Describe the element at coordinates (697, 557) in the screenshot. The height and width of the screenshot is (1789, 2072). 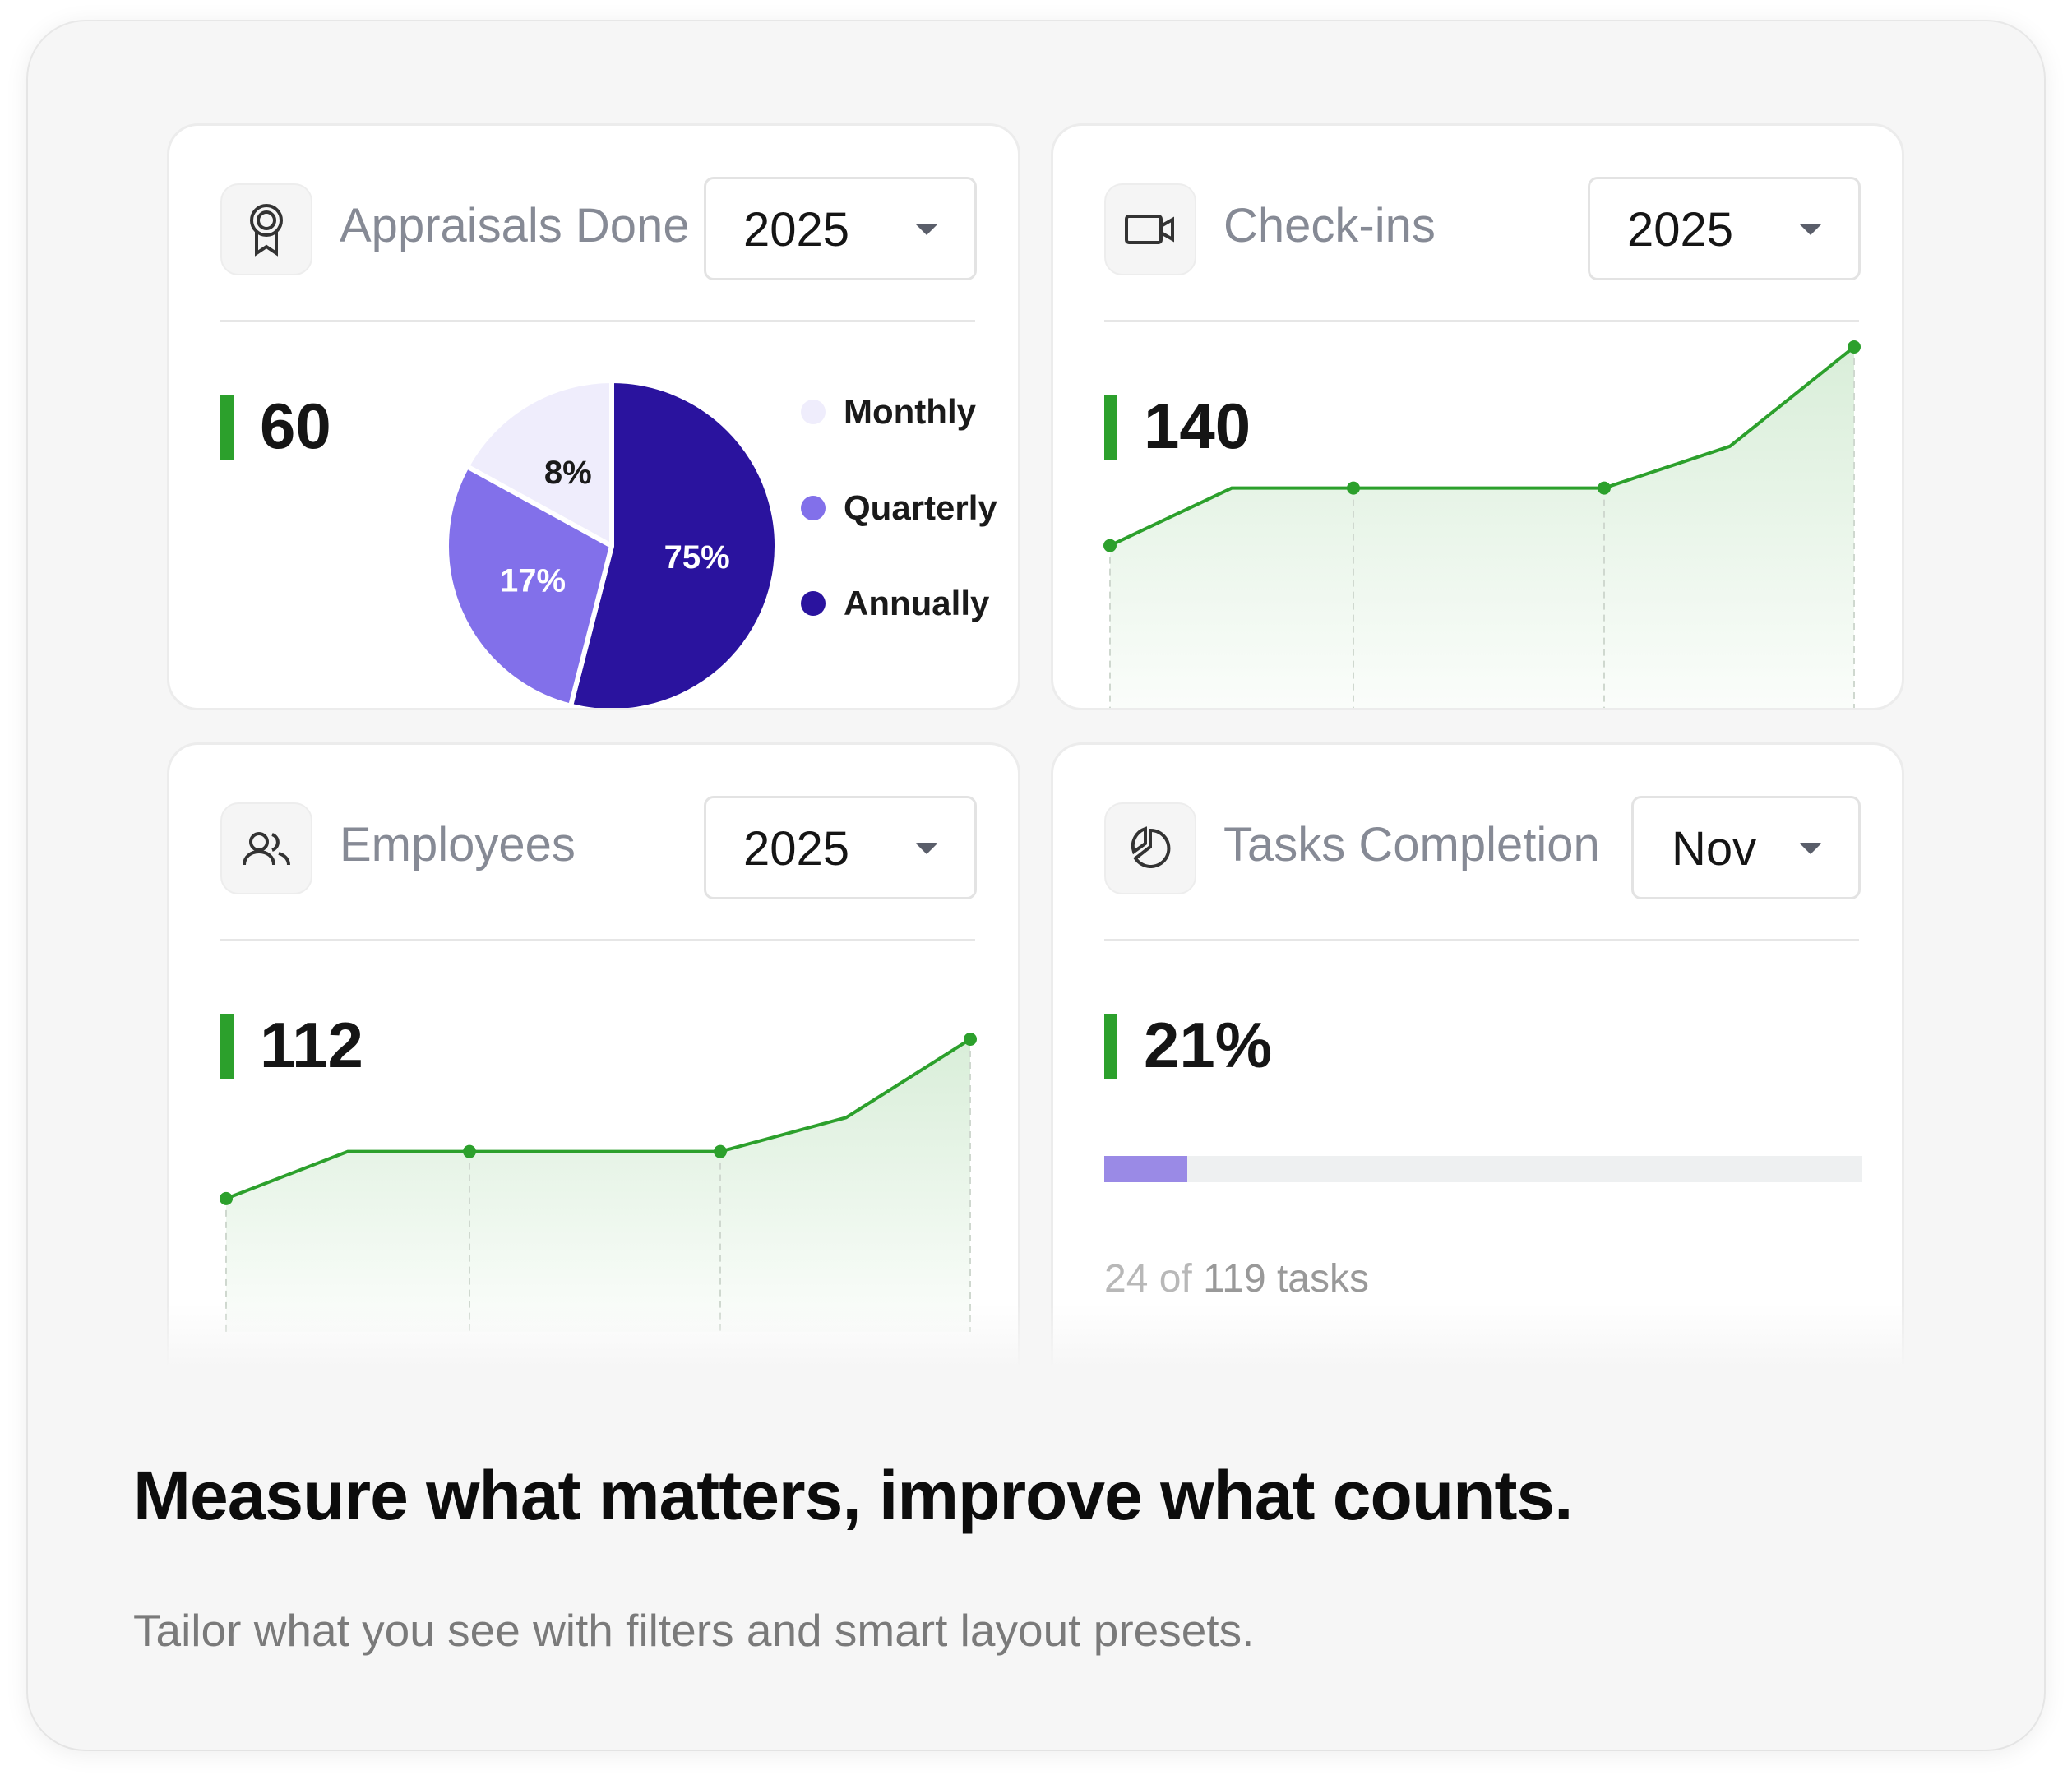
I see `pie-label: 75%` at that location.